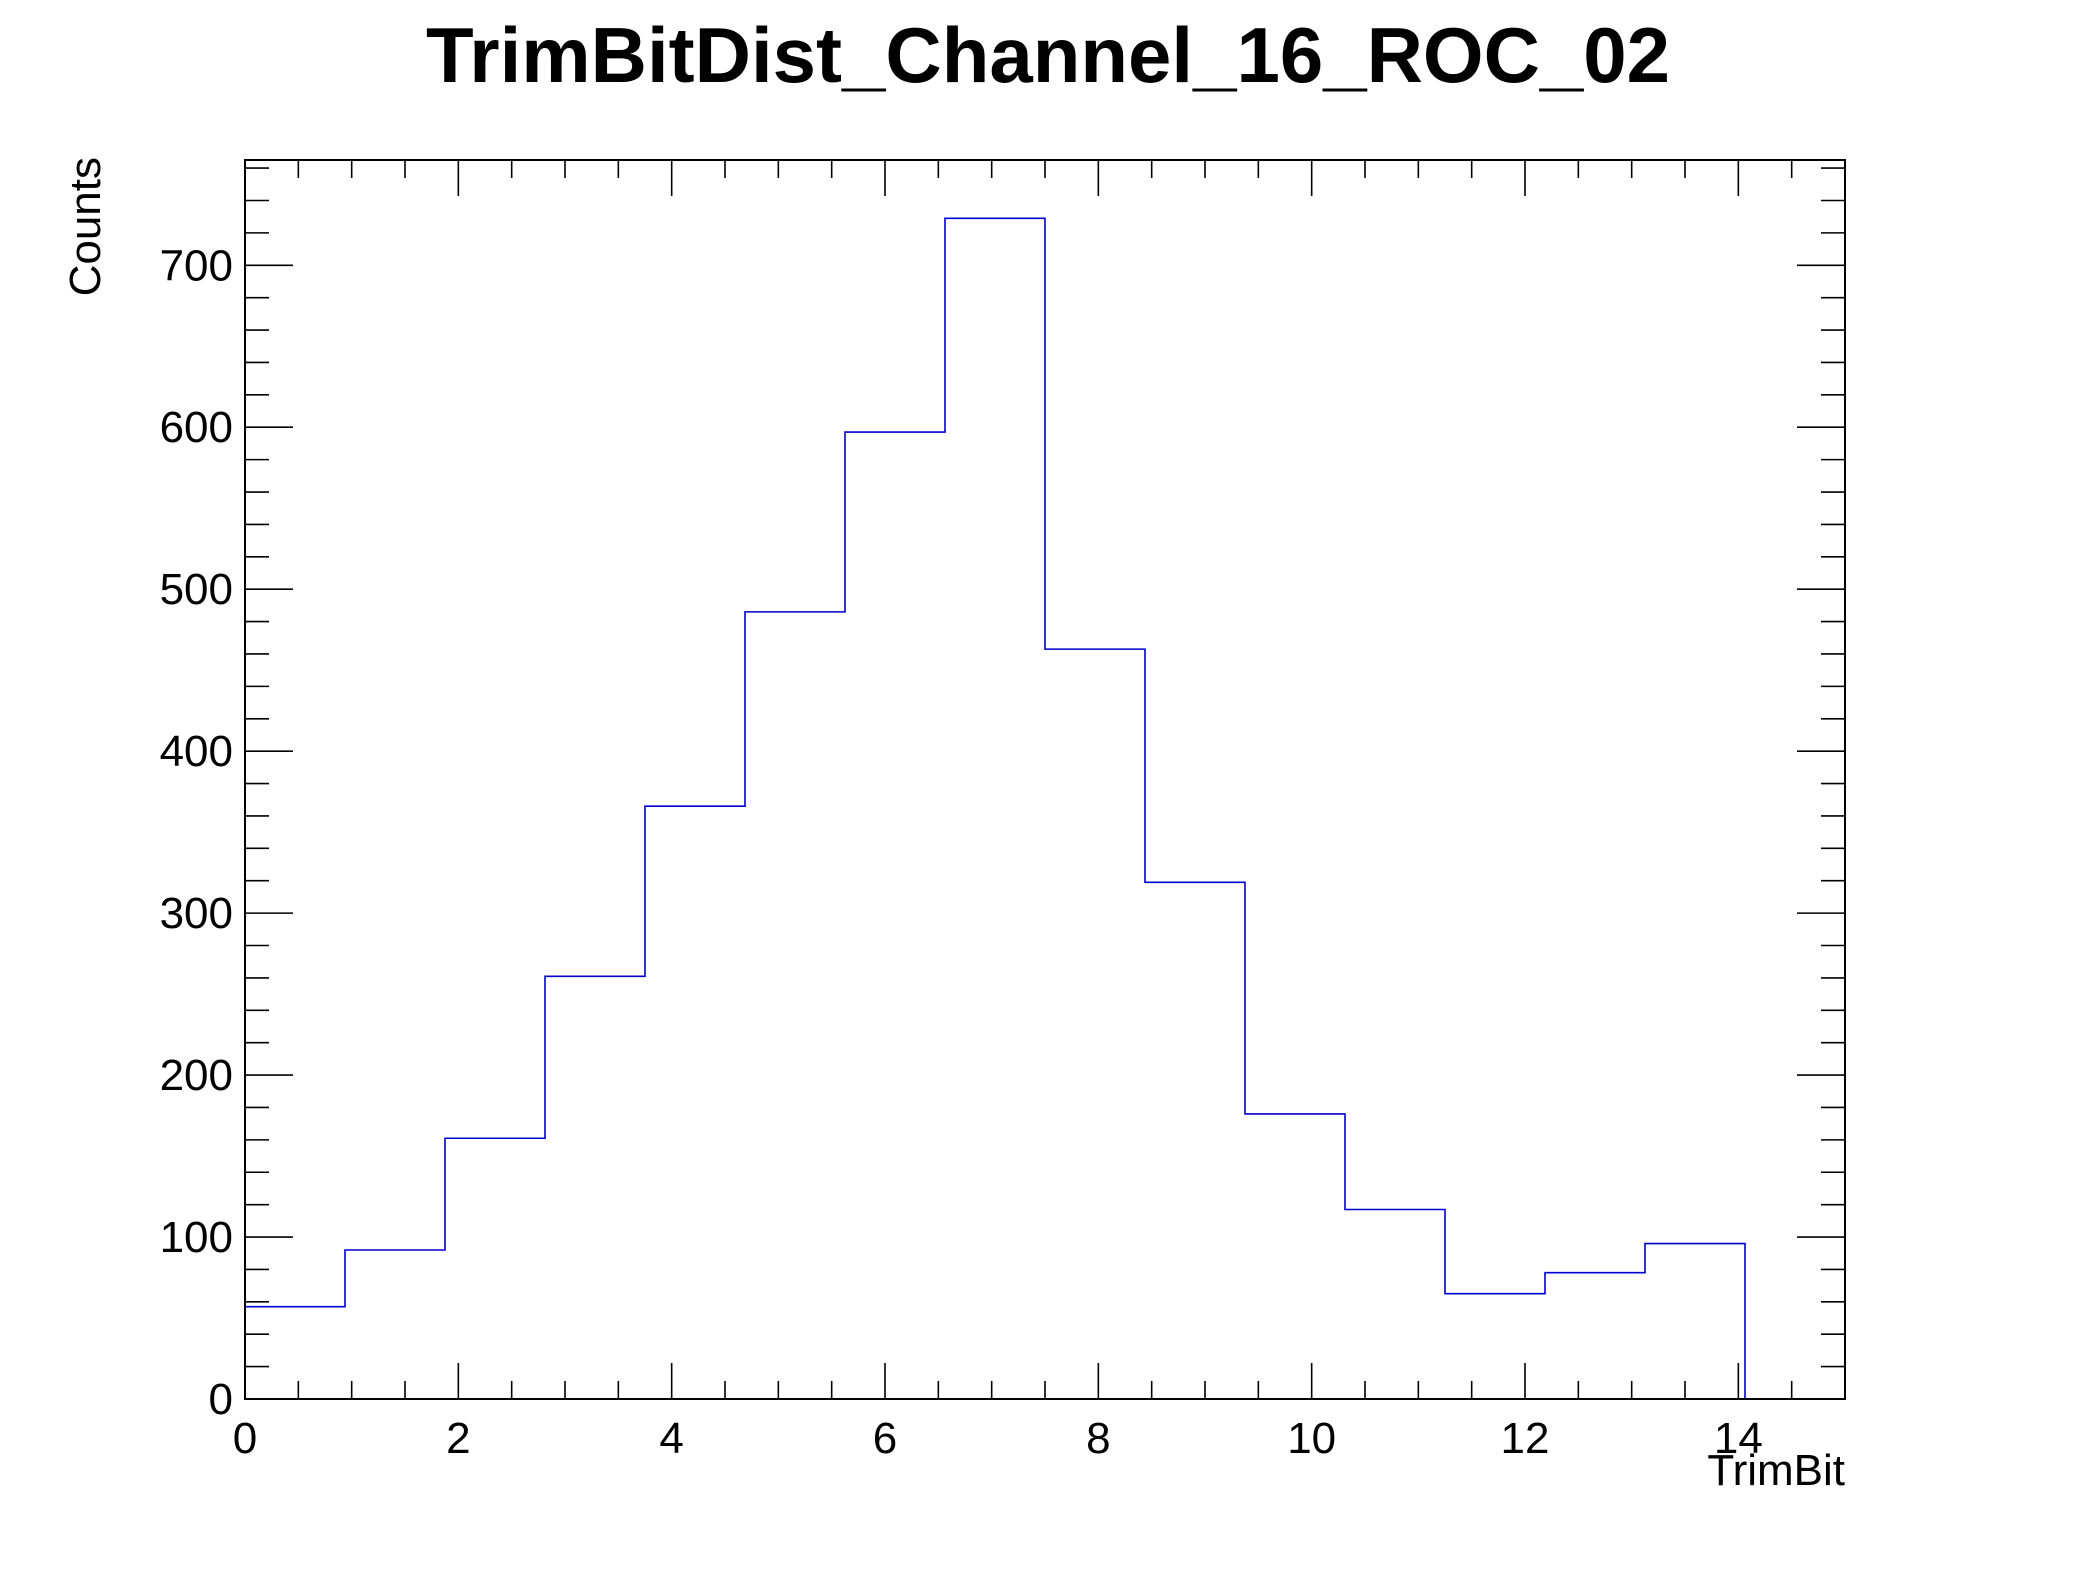 The width and height of the screenshot is (2096, 1572). Describe the element at coordinates (245, 1438) in the screenshot. I see `x-tick-label: 0` at that location.